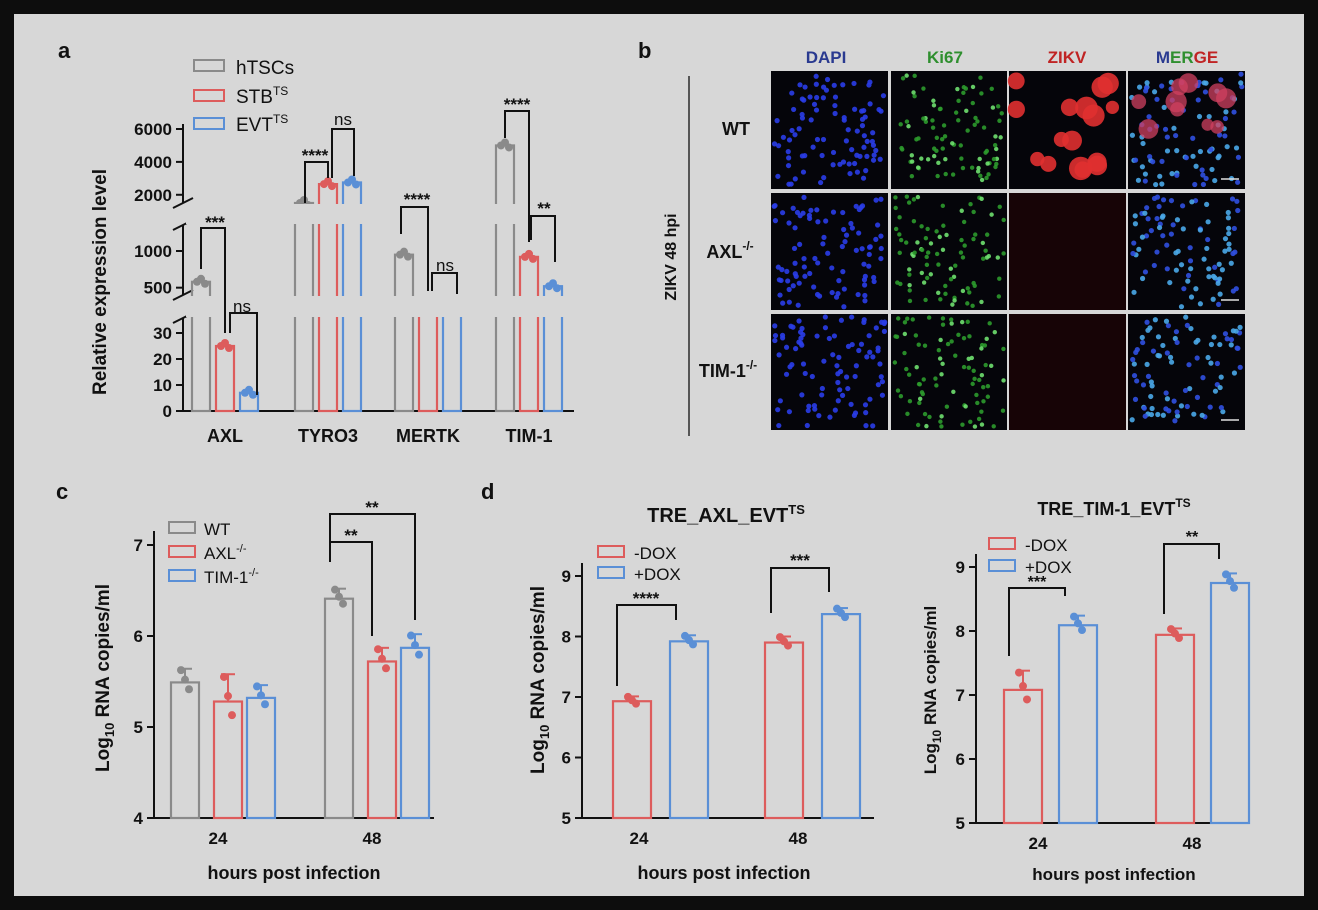 The width and height of the screenshot is (1318, 910). I want to click on column-header-ki67: Ki67, so click(945, 57).